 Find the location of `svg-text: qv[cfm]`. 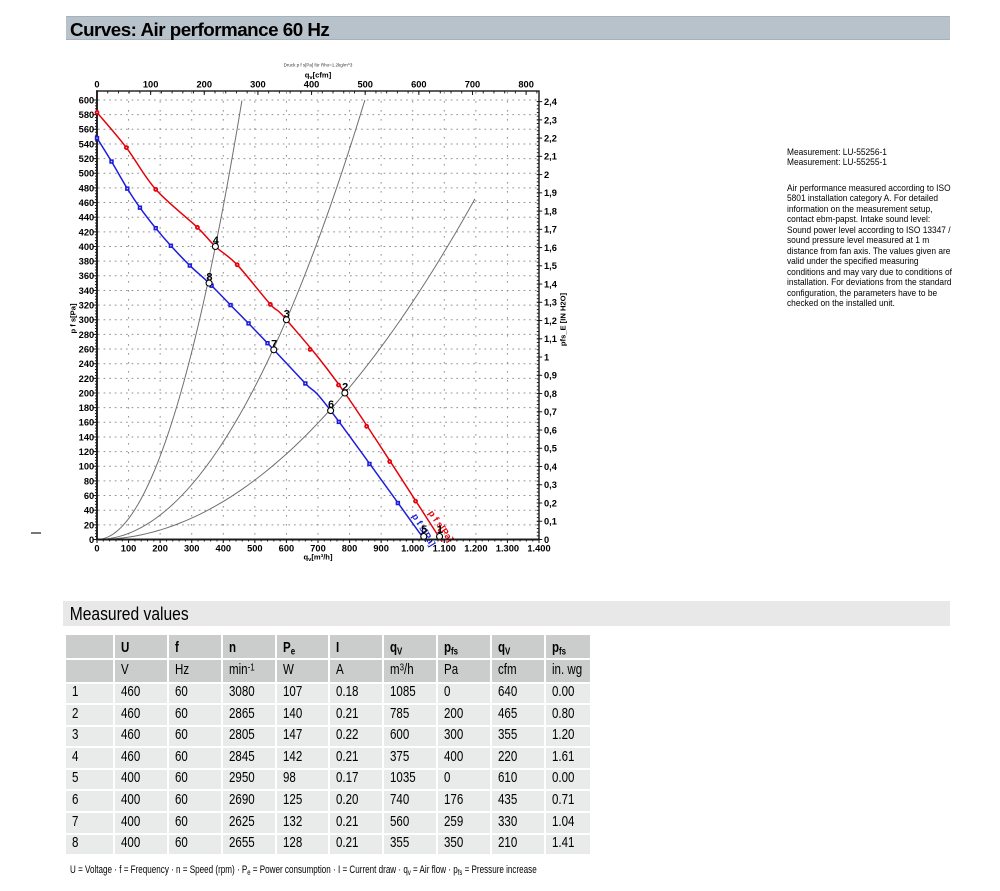

svg-text: qv[cfm] is located at coordinates (318, 76).